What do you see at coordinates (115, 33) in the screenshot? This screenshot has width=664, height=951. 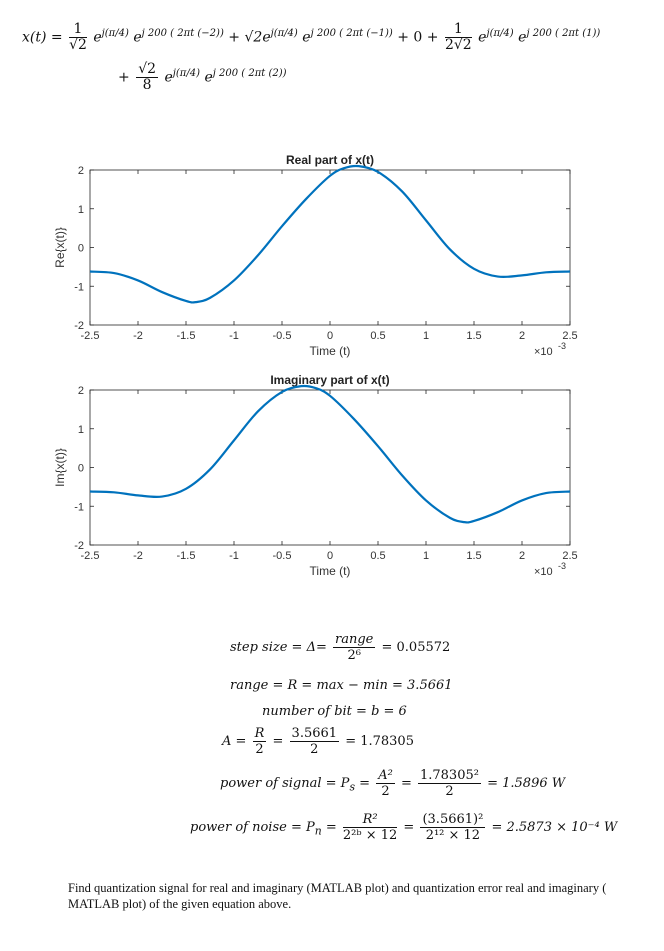 I see `term1-phase: j(π/4)` at bounding box center [115, 33].